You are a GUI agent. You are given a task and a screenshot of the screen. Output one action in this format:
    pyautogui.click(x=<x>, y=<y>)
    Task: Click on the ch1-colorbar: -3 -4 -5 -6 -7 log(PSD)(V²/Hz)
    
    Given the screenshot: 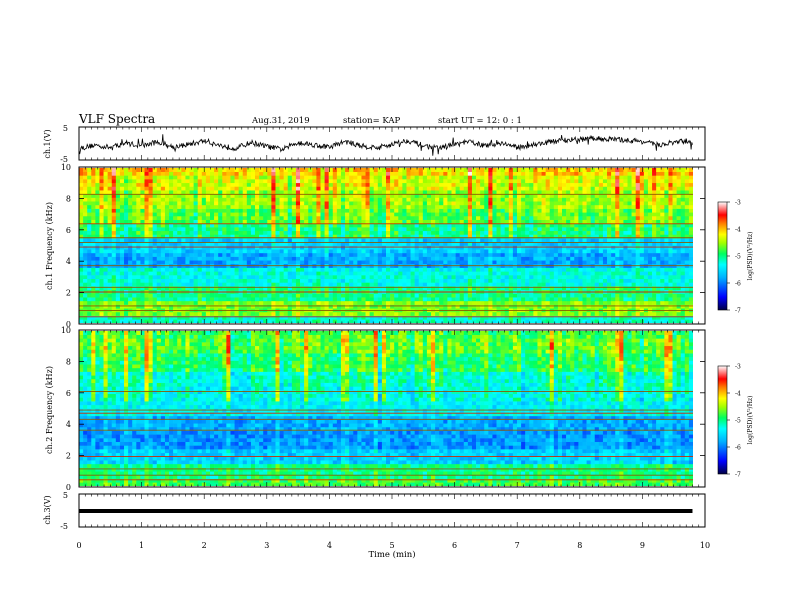 What is the action you would take?
    pyautogui.click(x=735, y=257)
    